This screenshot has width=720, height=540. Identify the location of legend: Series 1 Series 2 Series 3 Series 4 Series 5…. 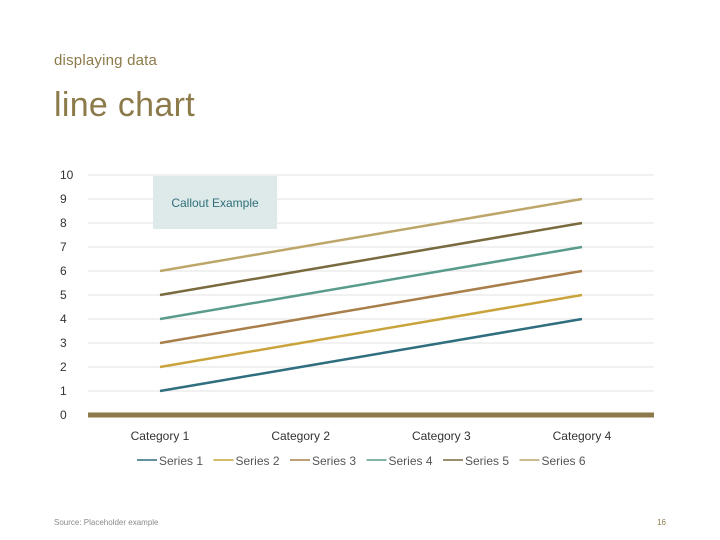
(361, 461).